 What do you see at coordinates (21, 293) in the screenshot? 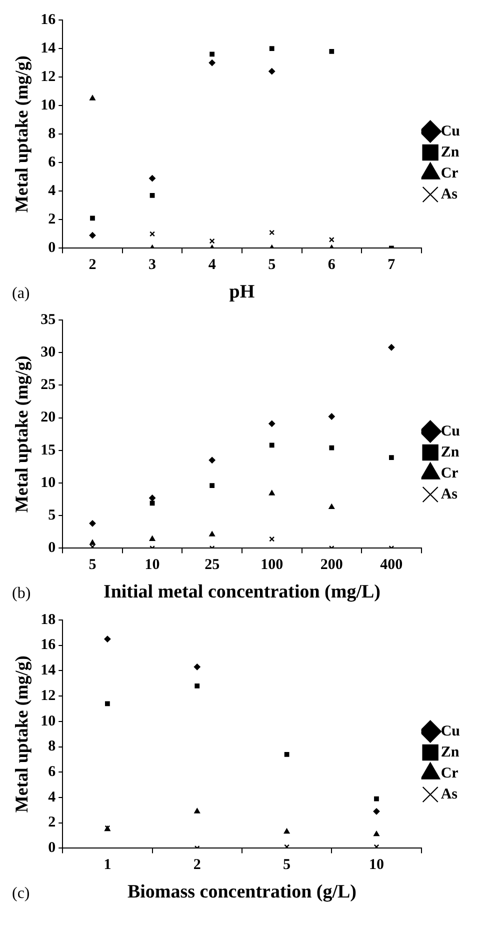
I see `text: (a)` at bounding box center [21, 293].